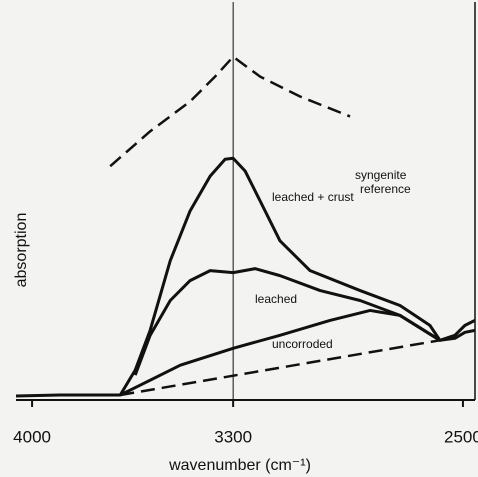 The width and height of the screenshot is (478, 477). What do you see at coordinates (461, 436) in the screenshot?
I see `x-tick-label: 2500` at bounding box center [461, 436].